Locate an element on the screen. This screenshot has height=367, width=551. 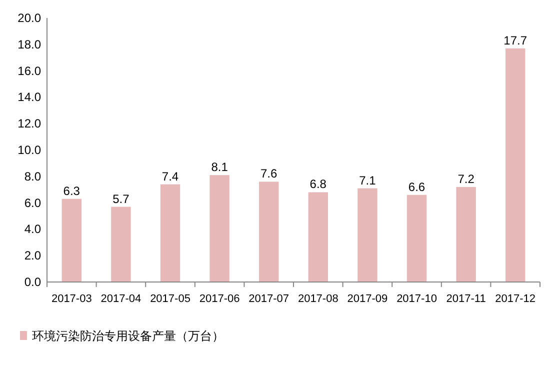
y-tick-label: 10.0 is located at coordinates (30, 150).